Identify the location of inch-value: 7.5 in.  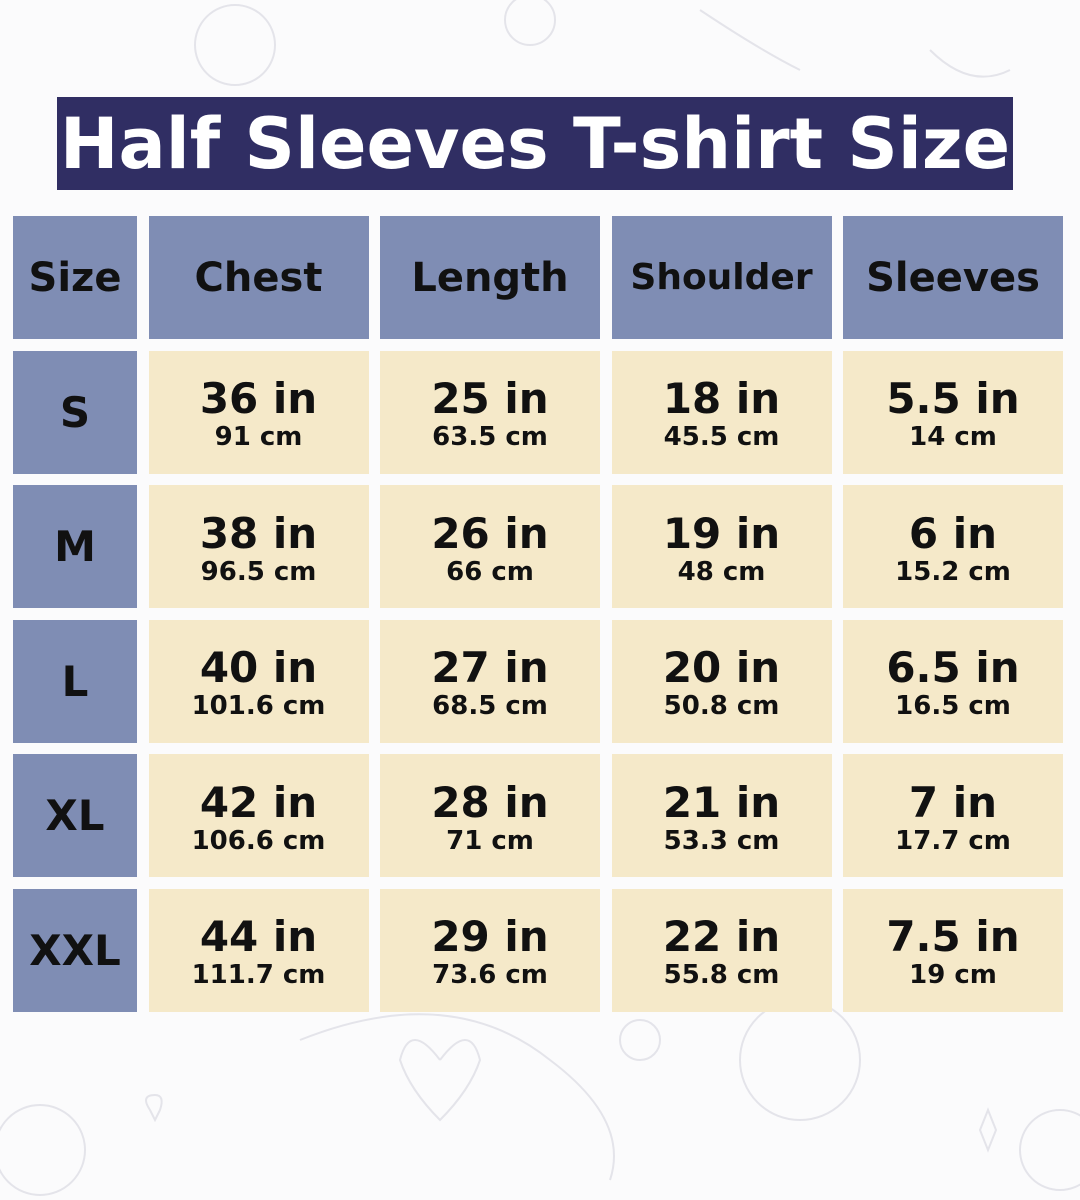
(953, 936).